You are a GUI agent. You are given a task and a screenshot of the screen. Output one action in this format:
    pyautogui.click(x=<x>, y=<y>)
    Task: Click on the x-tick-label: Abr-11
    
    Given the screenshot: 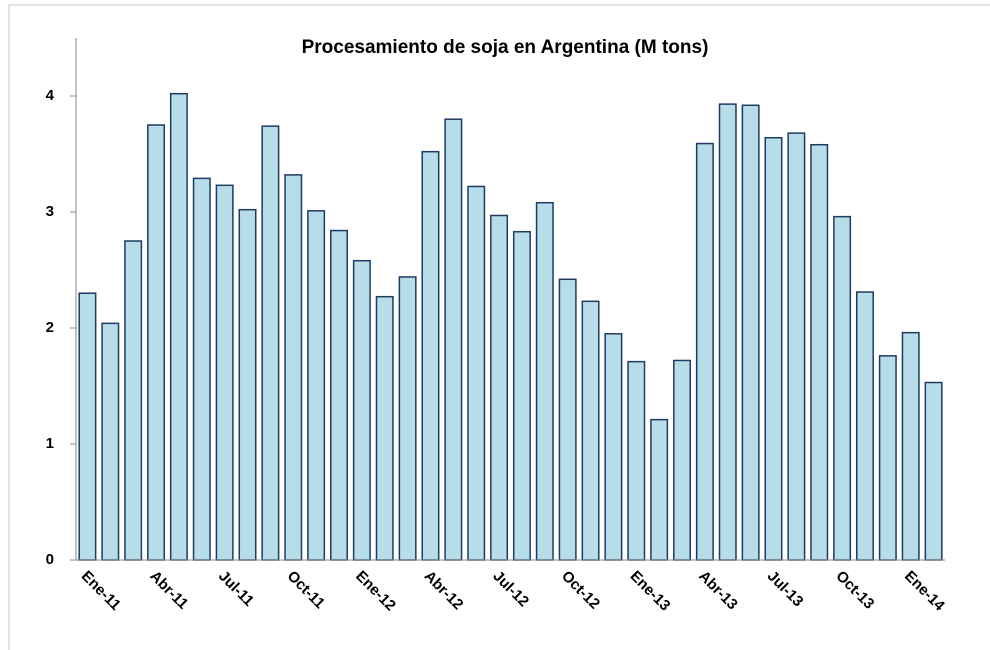 What is the action you would take?
    pyautogui.click(x=168, y=590)
    